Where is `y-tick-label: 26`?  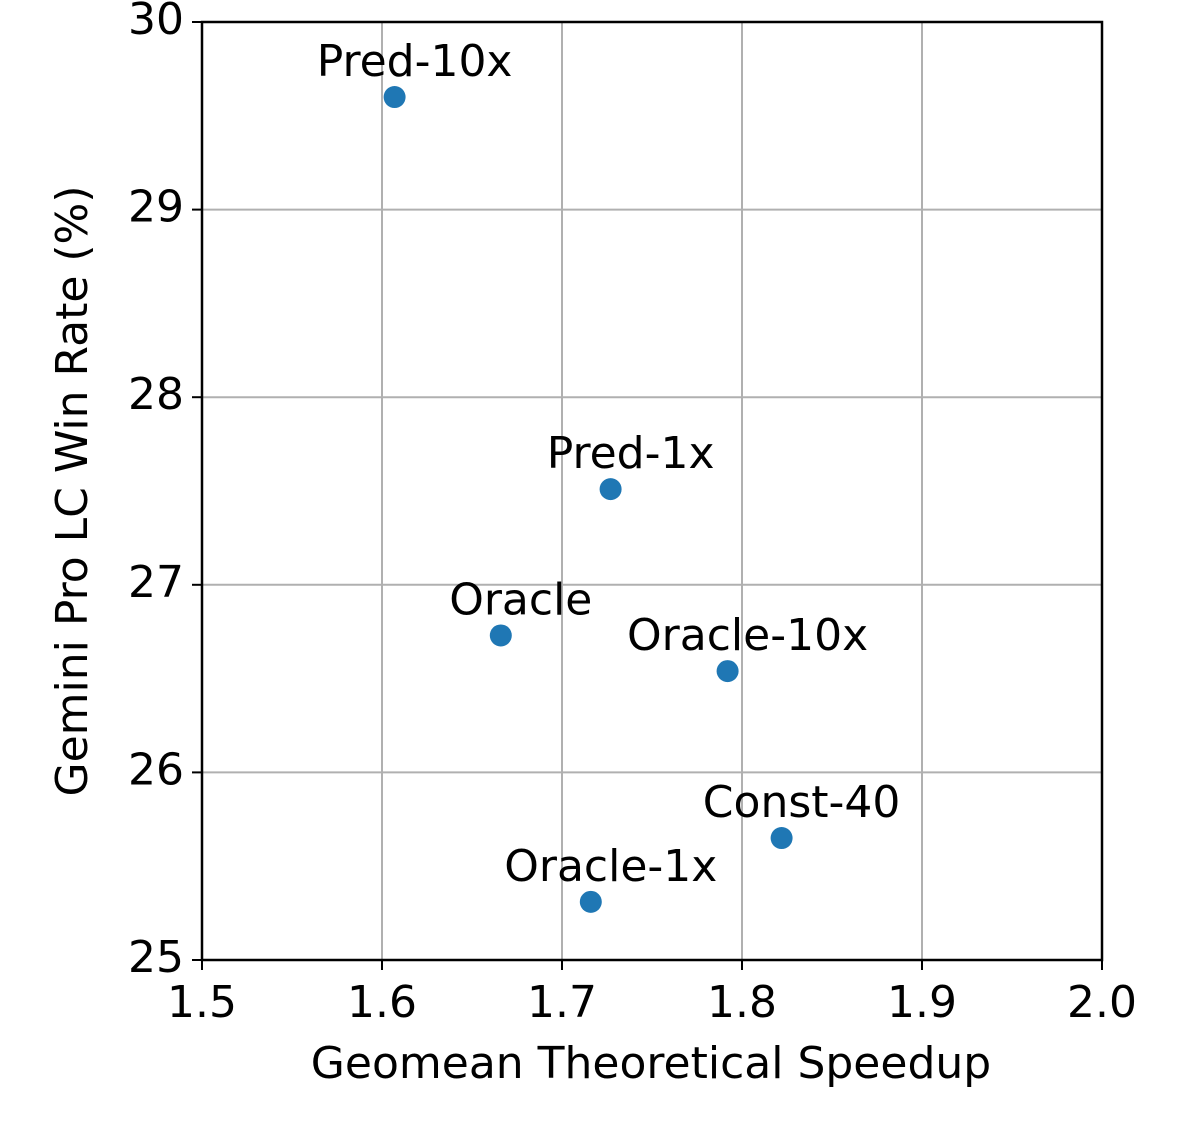 y-tick-label: 26 is located at coordinates (156, 769).